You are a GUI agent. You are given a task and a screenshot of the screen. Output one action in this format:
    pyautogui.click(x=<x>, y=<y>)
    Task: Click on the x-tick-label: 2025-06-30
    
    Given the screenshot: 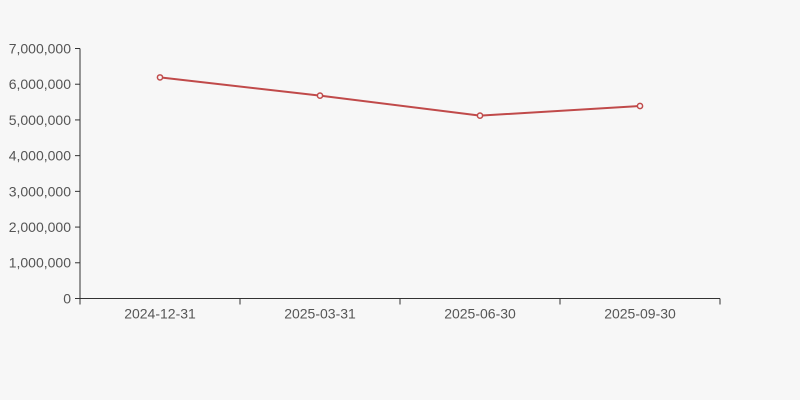 What is the action you would take?
    pyautogui.click(x=480, y=314)
    